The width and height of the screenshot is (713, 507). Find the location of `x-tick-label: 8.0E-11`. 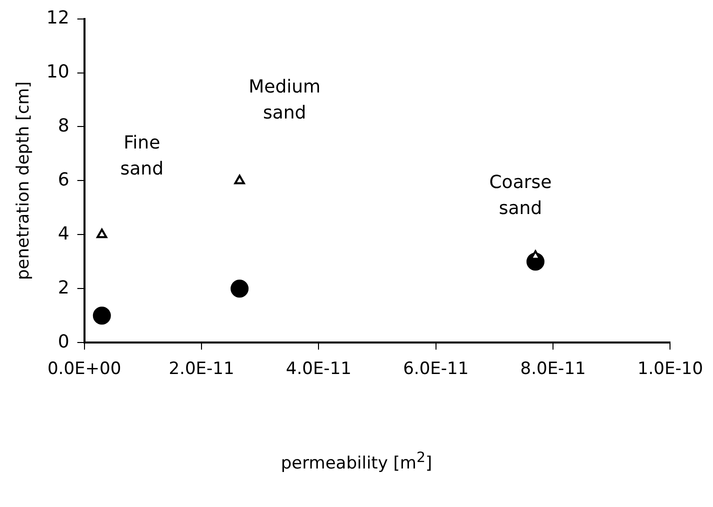

x-tick-label: 8.0E-11 is located at coordinates (553, 369).